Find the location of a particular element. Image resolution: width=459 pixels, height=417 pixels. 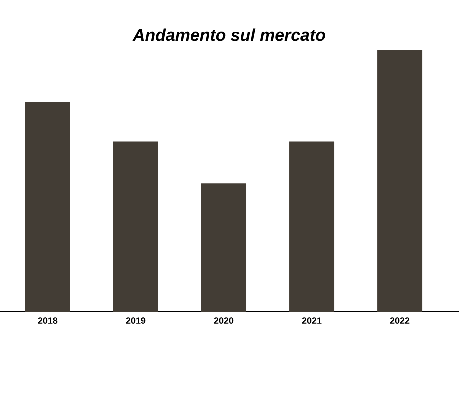

x-tick-label: 2020 is located at coordinates (224, 321).